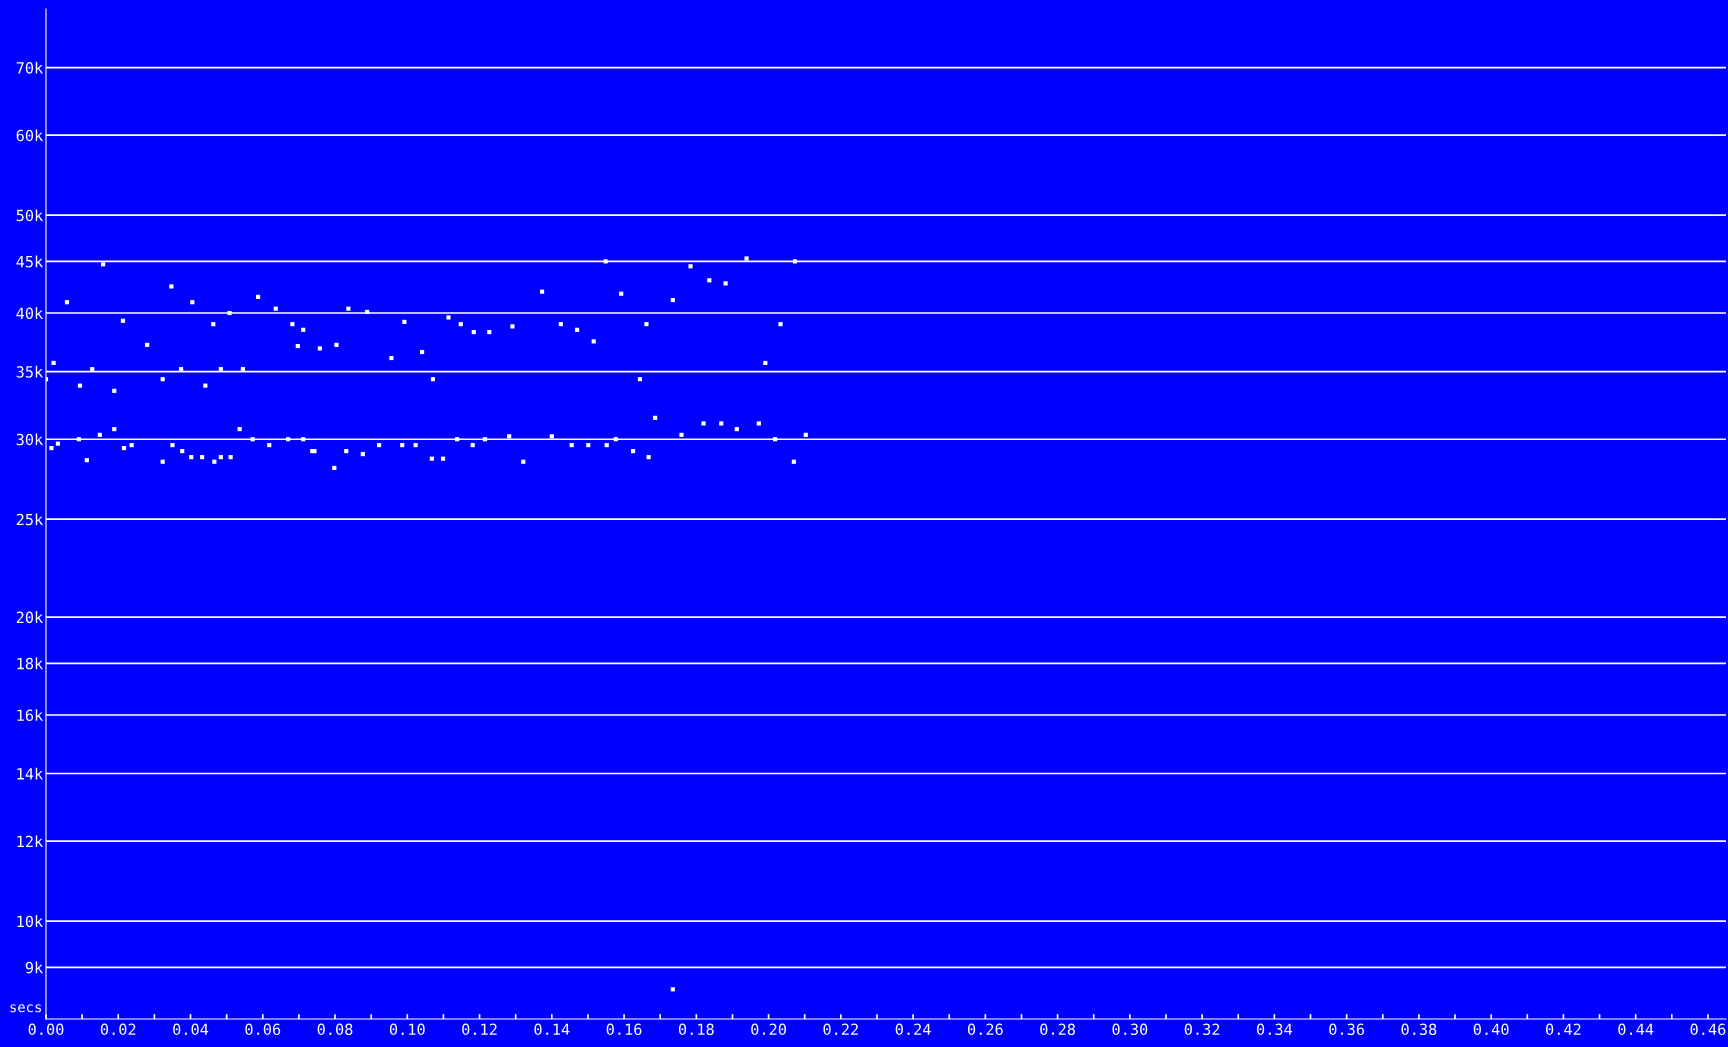 The height and width of the screenshot is (1047, 1728). What do you see at coordinates (29, 67) in the screenshot?
I see `y-tick-label: 70k` at bounding box center [29, 67].